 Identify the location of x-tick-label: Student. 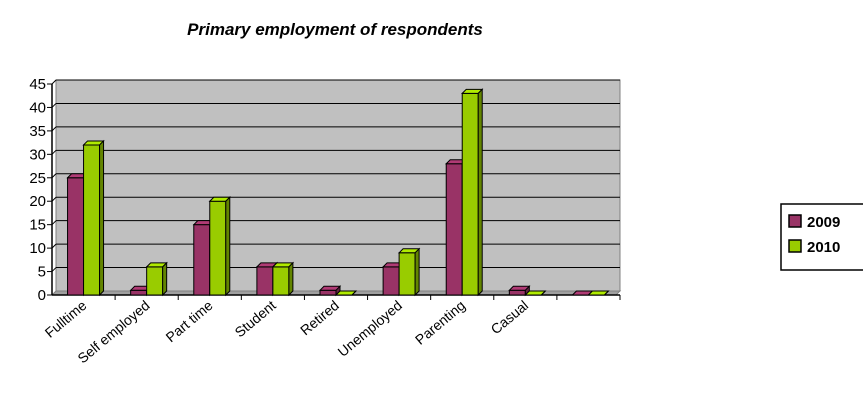
(255, 318).